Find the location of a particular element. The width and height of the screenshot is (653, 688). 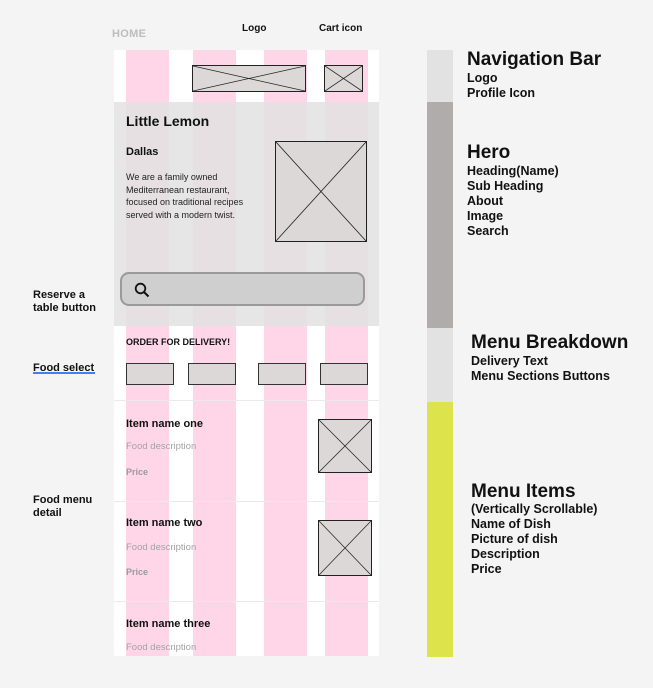

section-line: Menu Sections Buttons is located at coordinates (540, 376).